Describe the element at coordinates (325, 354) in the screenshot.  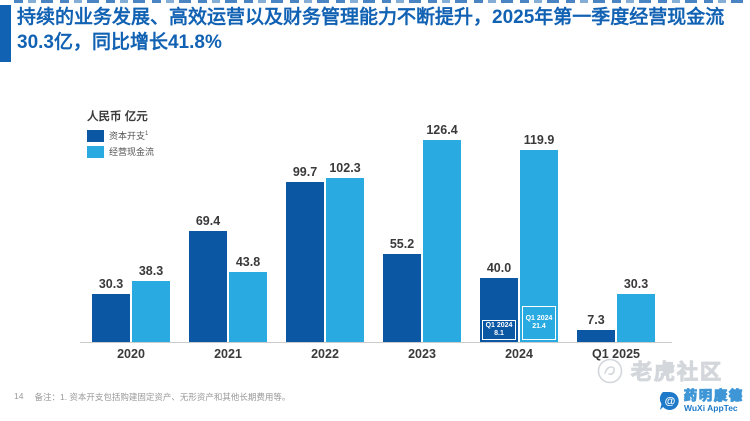
I see `x-axis-label: 2022` at that location.